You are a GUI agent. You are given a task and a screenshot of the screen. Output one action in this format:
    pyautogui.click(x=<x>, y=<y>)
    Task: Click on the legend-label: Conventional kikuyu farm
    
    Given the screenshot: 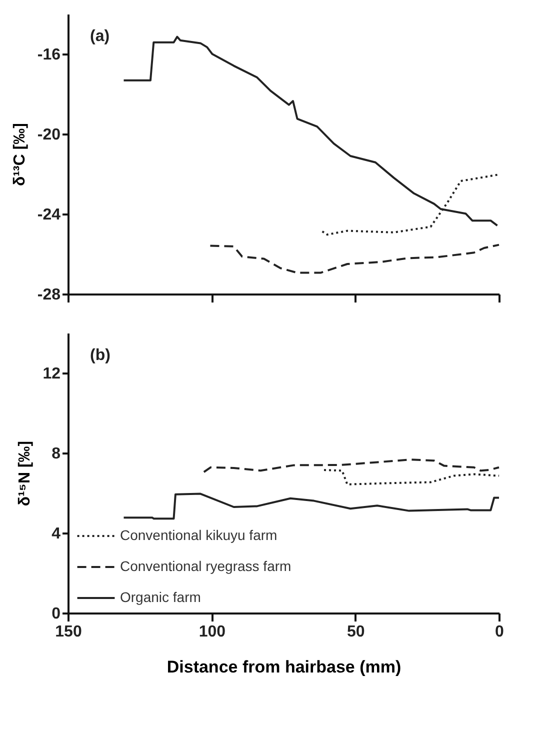 What is the action you would take?
    pyautogui.click(x=199, y=535)
    